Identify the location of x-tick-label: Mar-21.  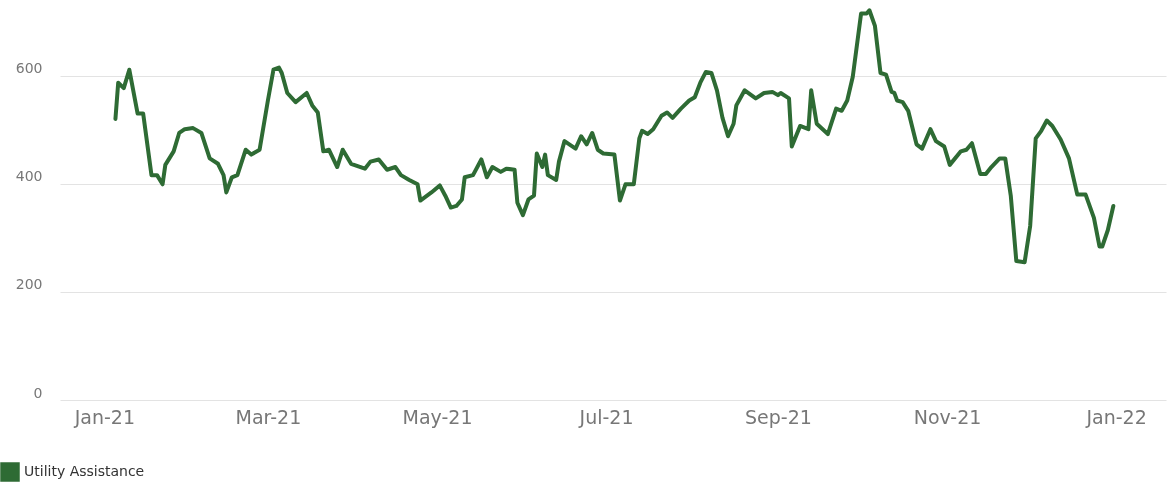
(268, 416).